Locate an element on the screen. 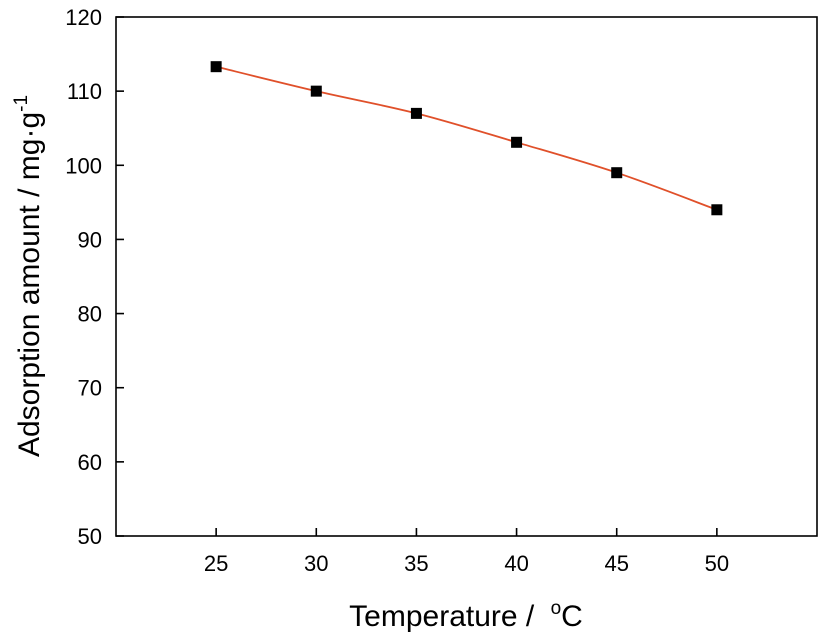 Image resolution: width=827 pixels, height=639 pixels. series-line is located at coordinates (466, 138).